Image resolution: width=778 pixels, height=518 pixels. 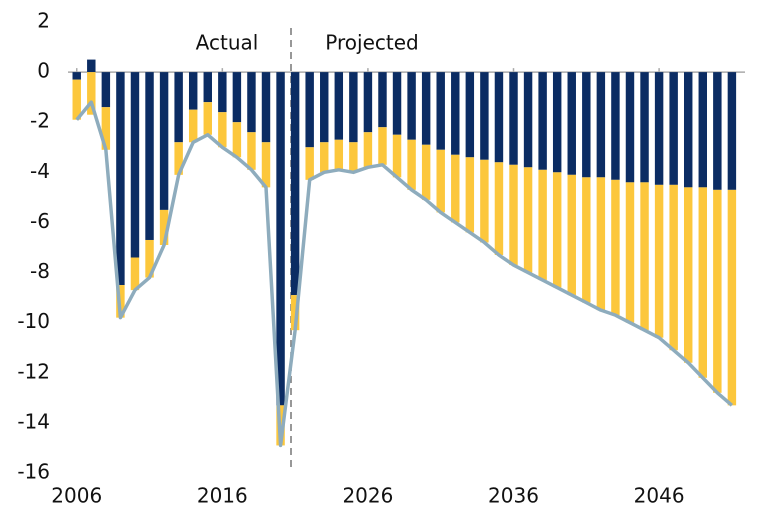 I want to click on annotation: Actual, so click(x=227, y=43).